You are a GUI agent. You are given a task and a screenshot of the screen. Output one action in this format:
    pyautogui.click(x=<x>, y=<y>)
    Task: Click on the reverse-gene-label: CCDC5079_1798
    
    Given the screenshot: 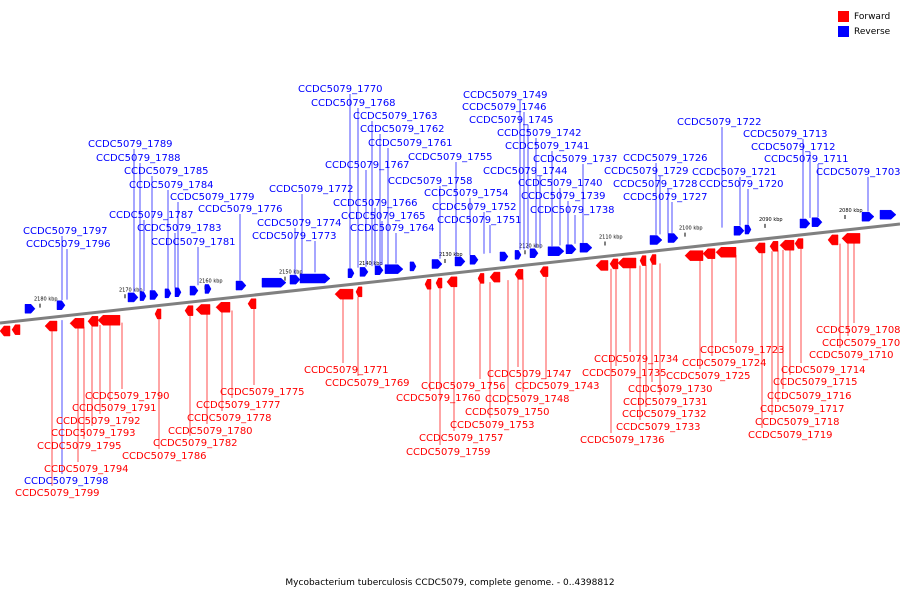 What is the action you would take?
    pyautogui.click(x=66, y=481)
    